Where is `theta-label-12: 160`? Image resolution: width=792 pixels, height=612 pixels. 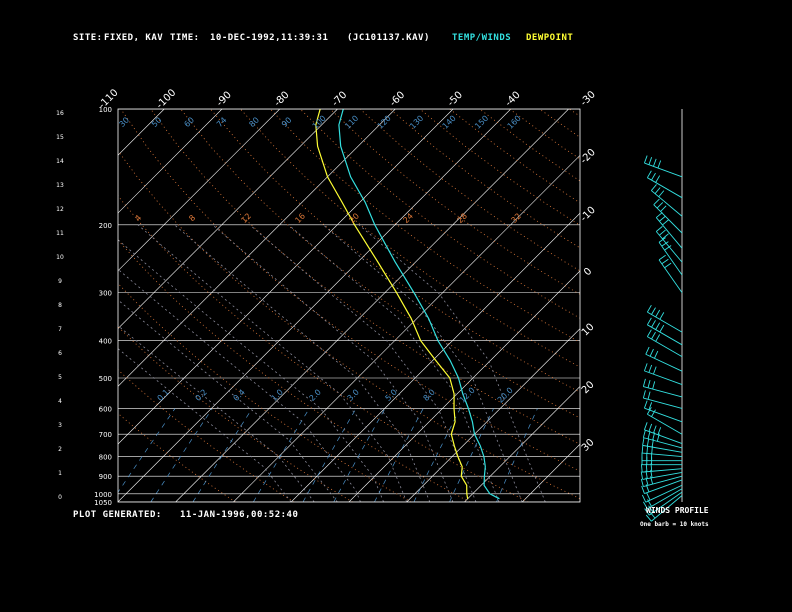
theta-label-12: 160 is located at coordinates (514, 122).